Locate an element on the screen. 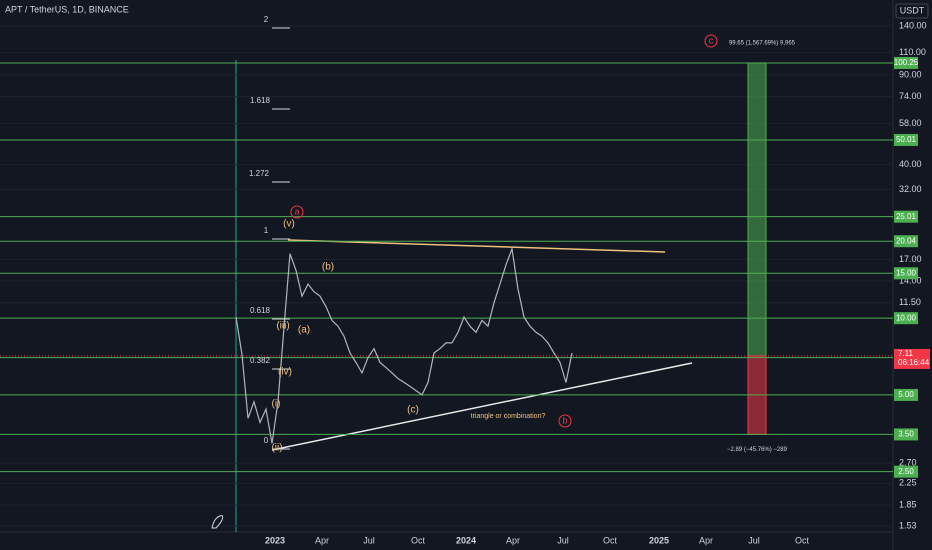 The height and width of the screenshot is (550, 932). circled-label: c is located at coordinates (711, 40).